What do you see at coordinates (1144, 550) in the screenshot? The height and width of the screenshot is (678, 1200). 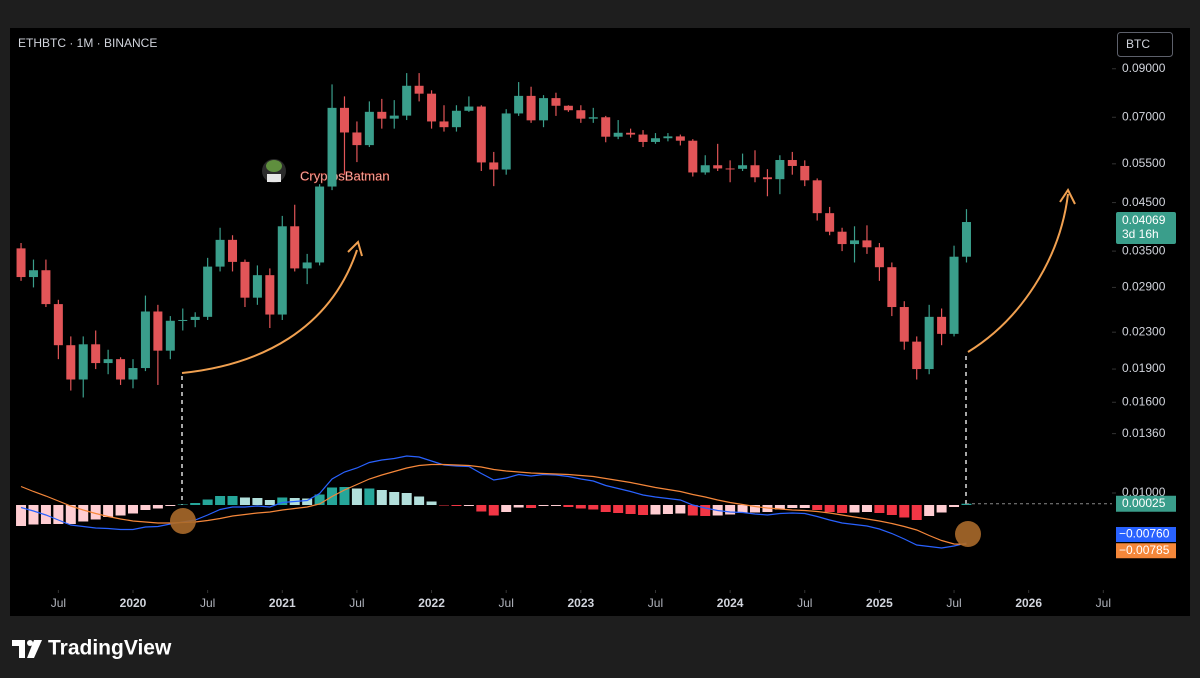 I see `macd-badge-label: −0.00785` at bounding box center [1144, 550].